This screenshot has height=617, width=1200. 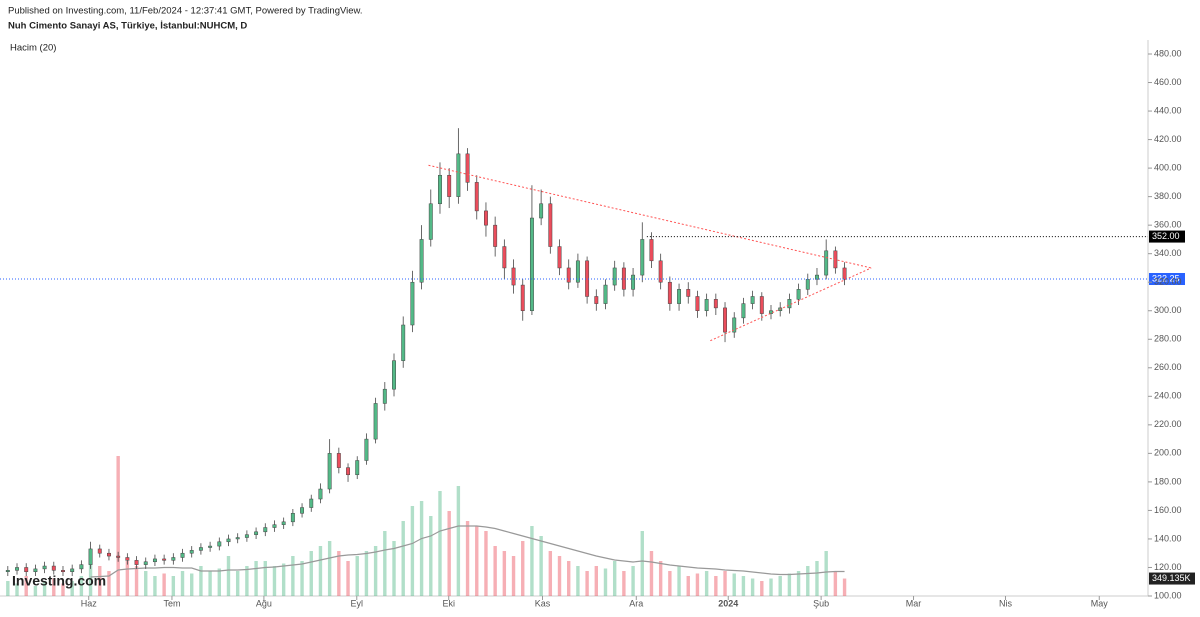 What do you see at coordinates (1168, 481) in the screenshot?
I see `y-tick-label: 180.00` at bounding box center [1168, 481].